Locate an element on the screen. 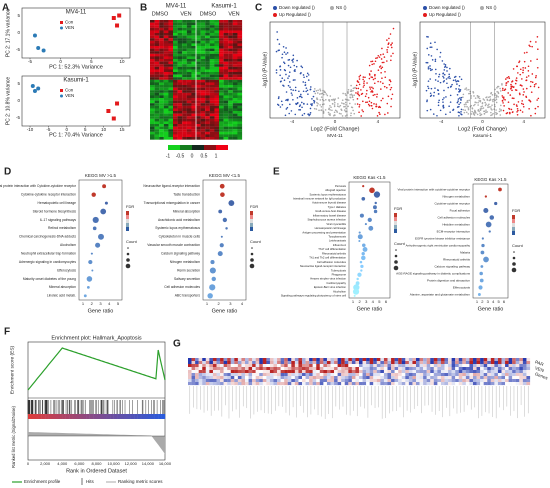  colorbar-label: 0 is located at coordinates (192, 156).